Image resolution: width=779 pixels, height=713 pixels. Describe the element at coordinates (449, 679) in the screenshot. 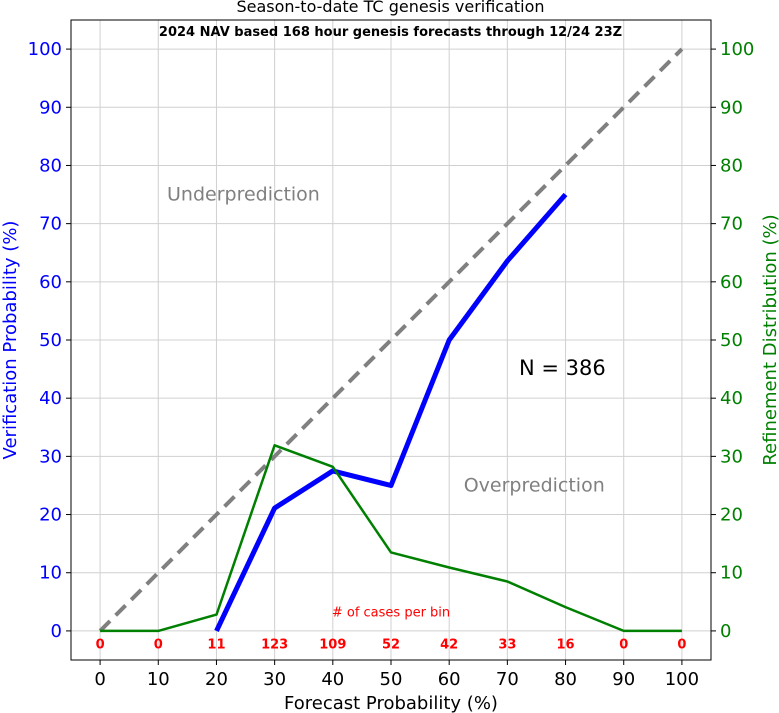

I see `x-tick-label-60: 60` at that location.